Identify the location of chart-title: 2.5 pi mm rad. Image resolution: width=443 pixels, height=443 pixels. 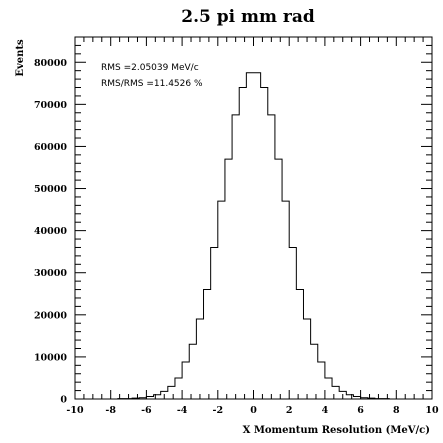
(248, 17).